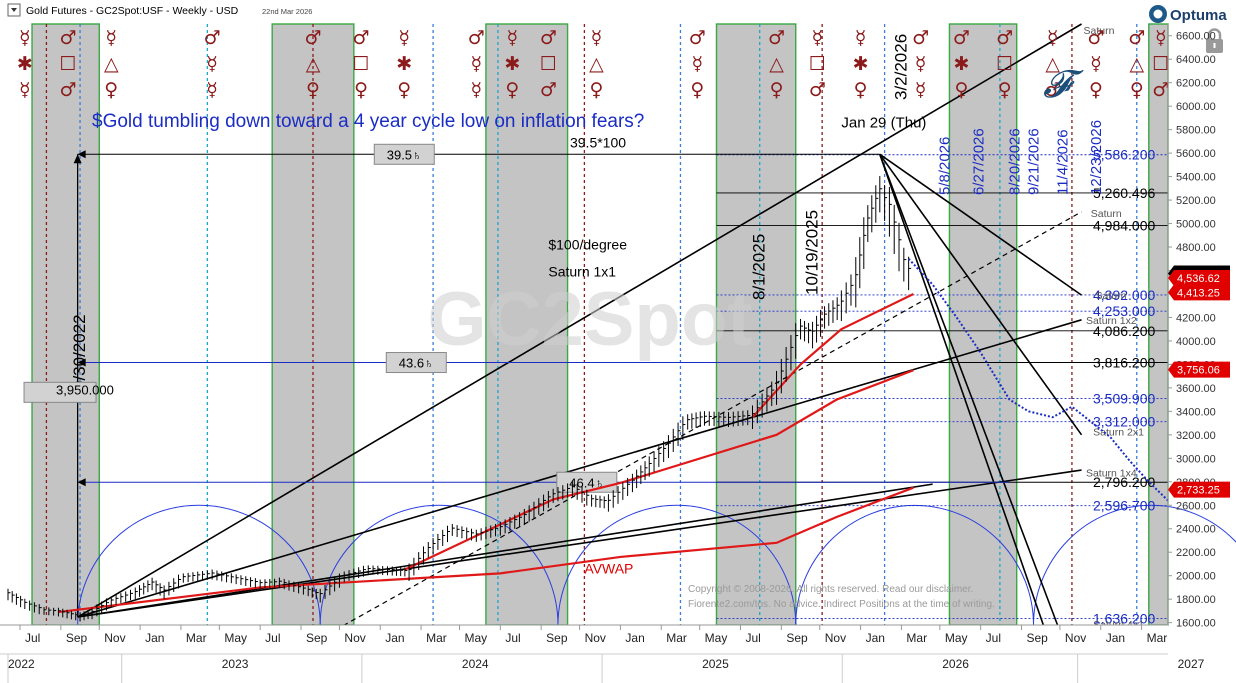 The width and height of the screenshot is (1236, 683). What do you see at coordinates (111, 90) in the screenshot?
I see `astro-glyph-2-2: ♀` at bounding box center [111, 90].